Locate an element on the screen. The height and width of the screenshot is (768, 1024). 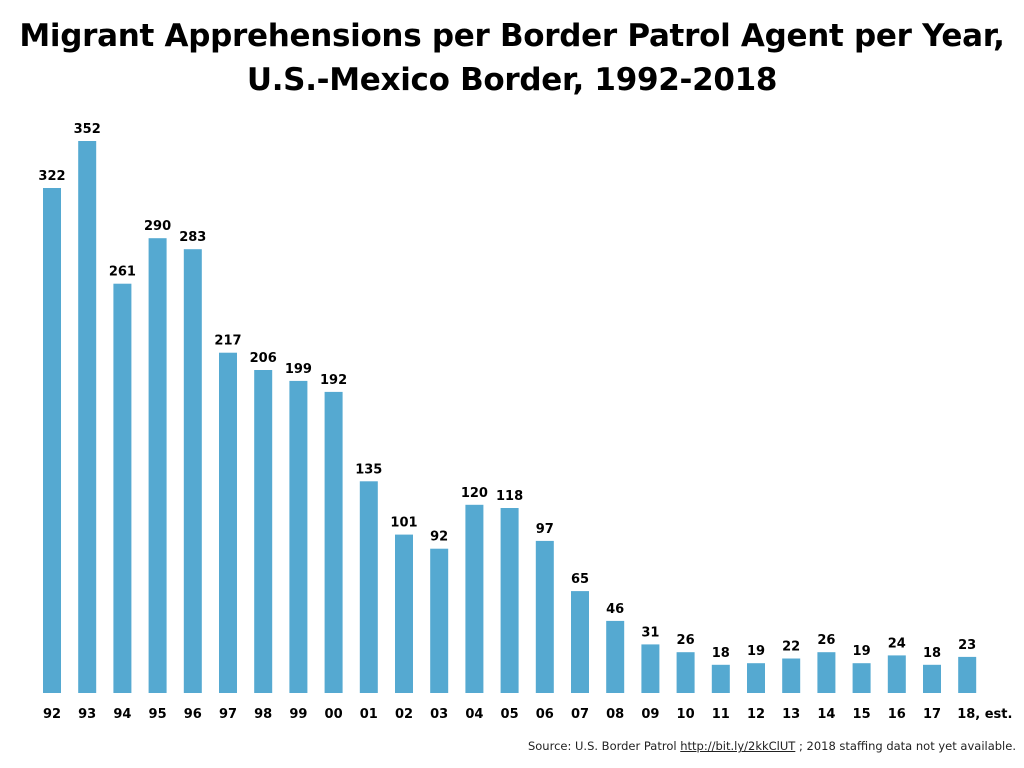
x-tick-label: 16 is located at coordinates (897, 714).